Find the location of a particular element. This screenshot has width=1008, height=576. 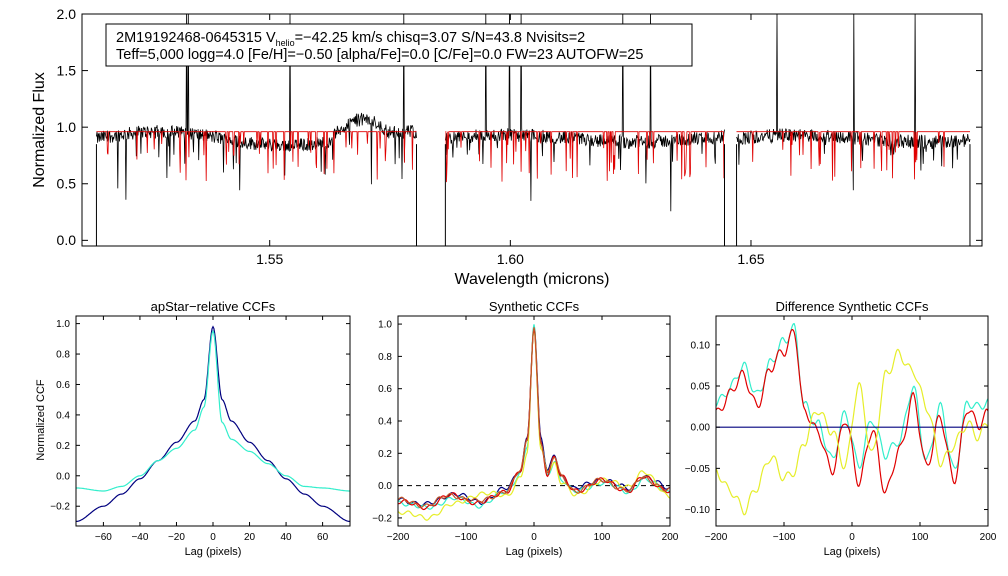

y-tick-label: 0.05 is located at coordinates (701, 387).